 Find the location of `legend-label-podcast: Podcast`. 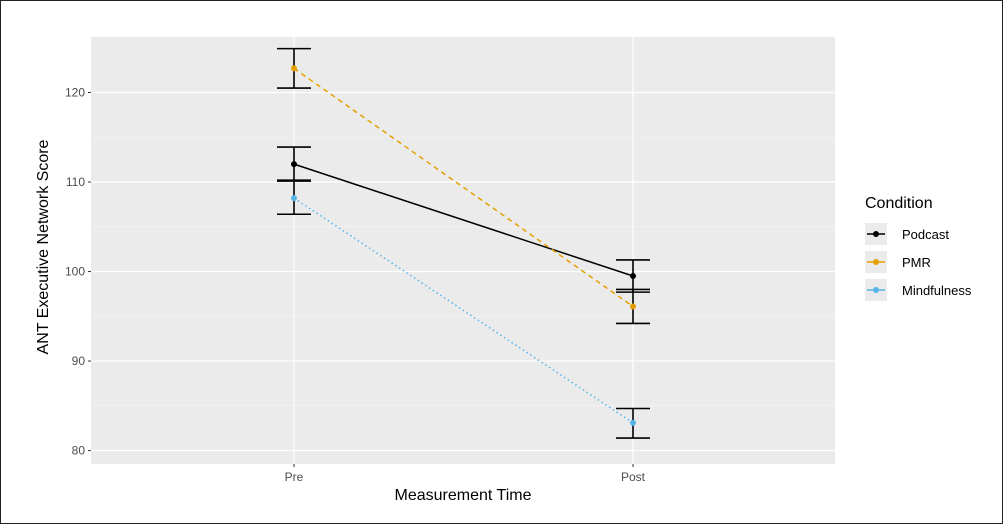

legend-label-podcast: Podcast is located at coordinates (925, 234).